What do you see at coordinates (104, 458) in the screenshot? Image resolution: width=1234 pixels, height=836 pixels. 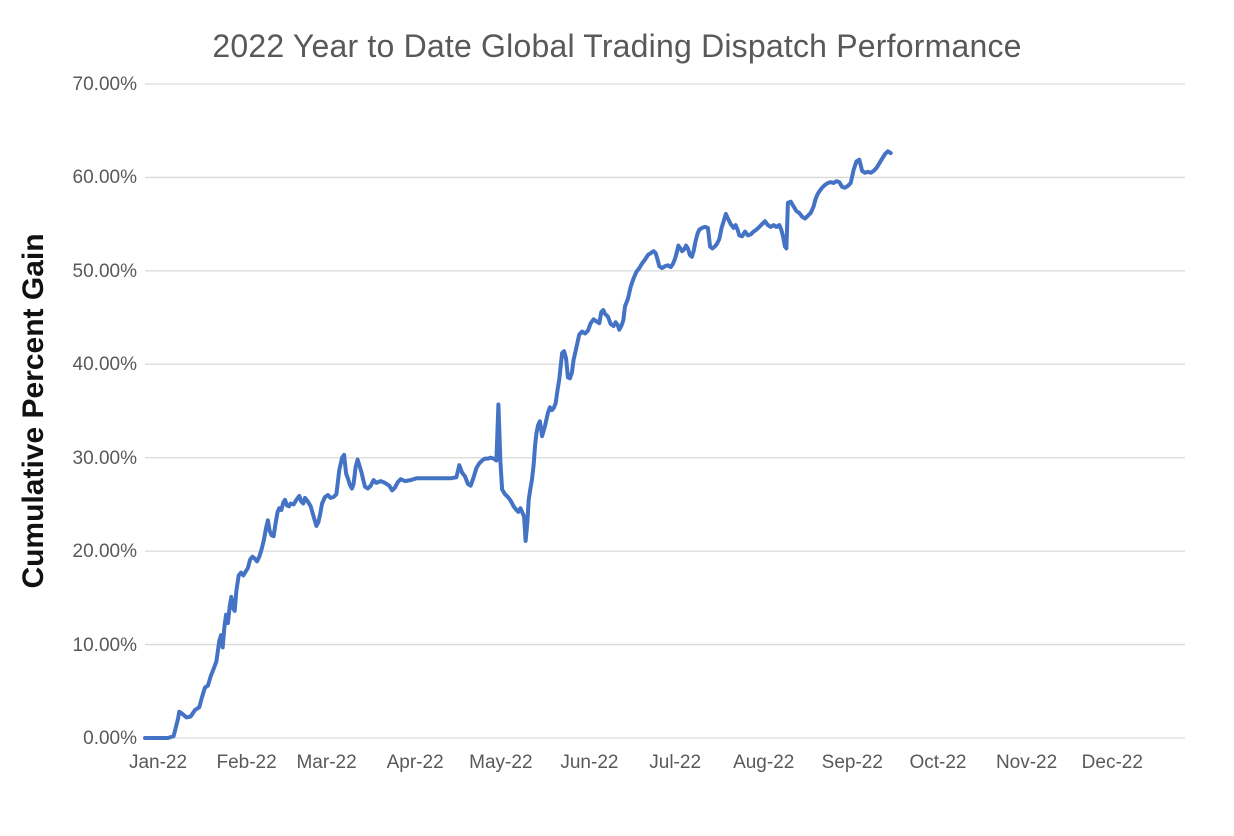 I see `y-tick-label: 30.00%` at bounding box center [104, 458].